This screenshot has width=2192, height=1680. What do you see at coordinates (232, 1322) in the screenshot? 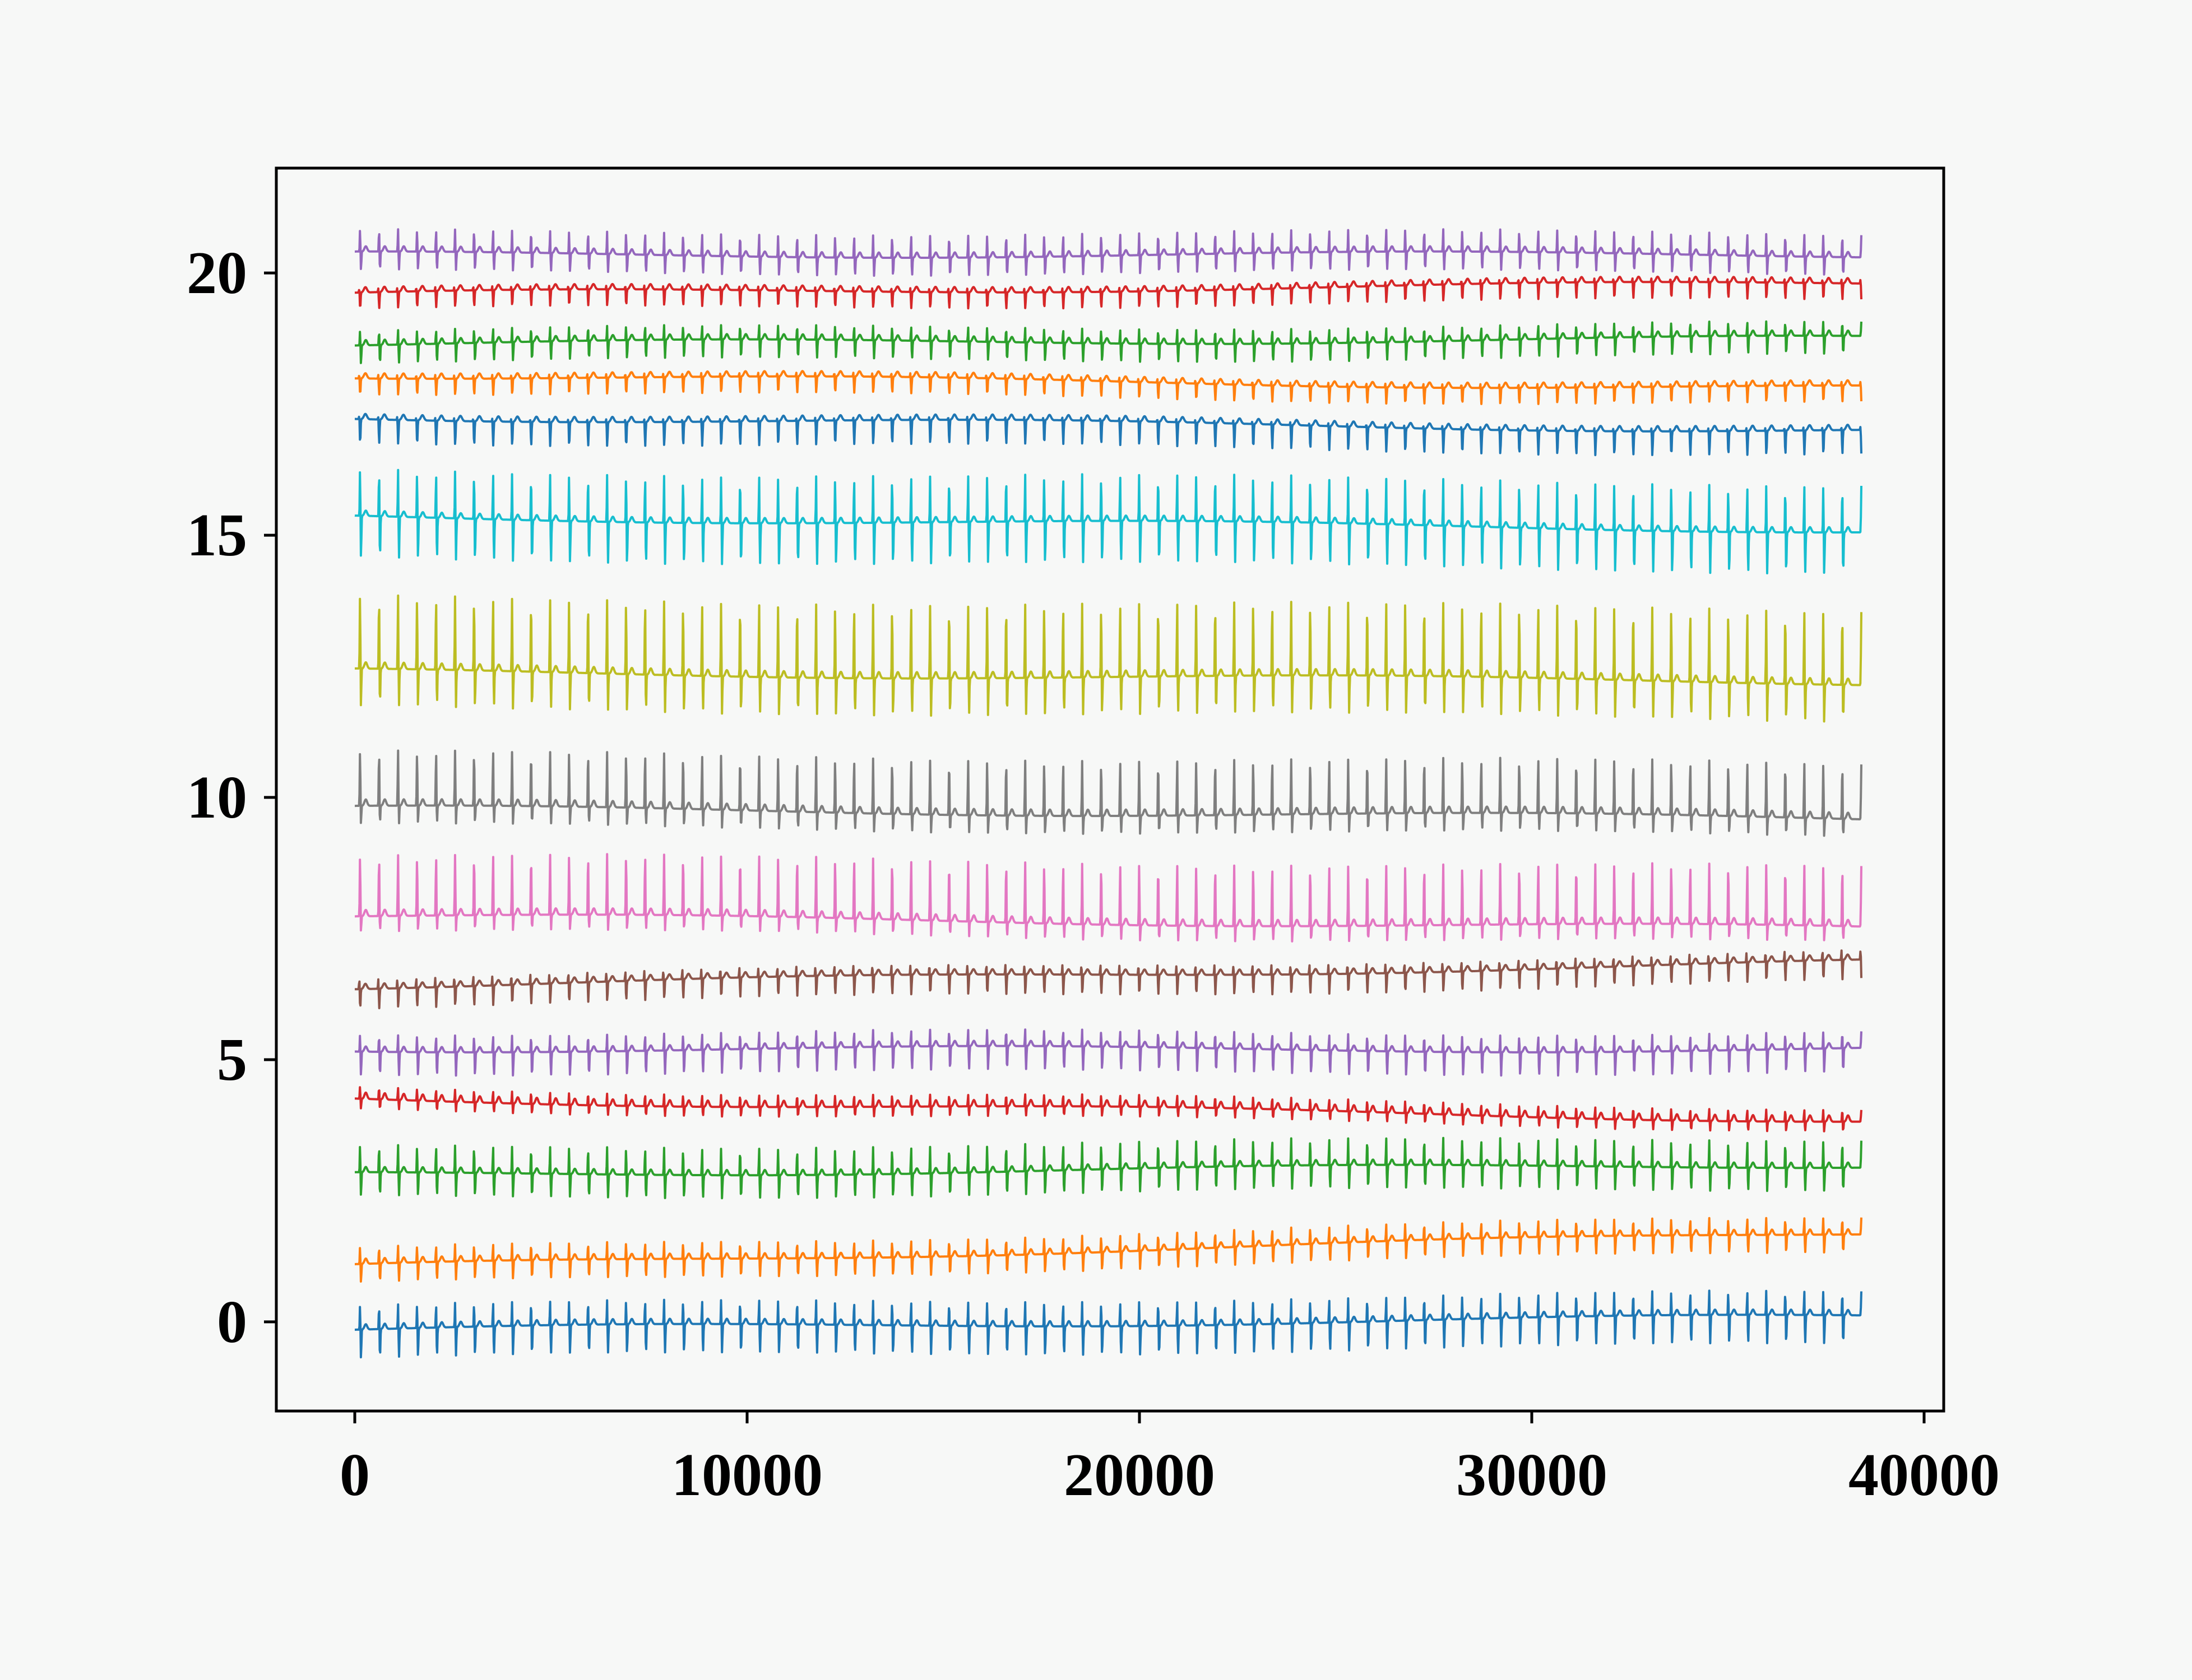
I see `y-tick-label: 0` at bounding box center [232, 1322].